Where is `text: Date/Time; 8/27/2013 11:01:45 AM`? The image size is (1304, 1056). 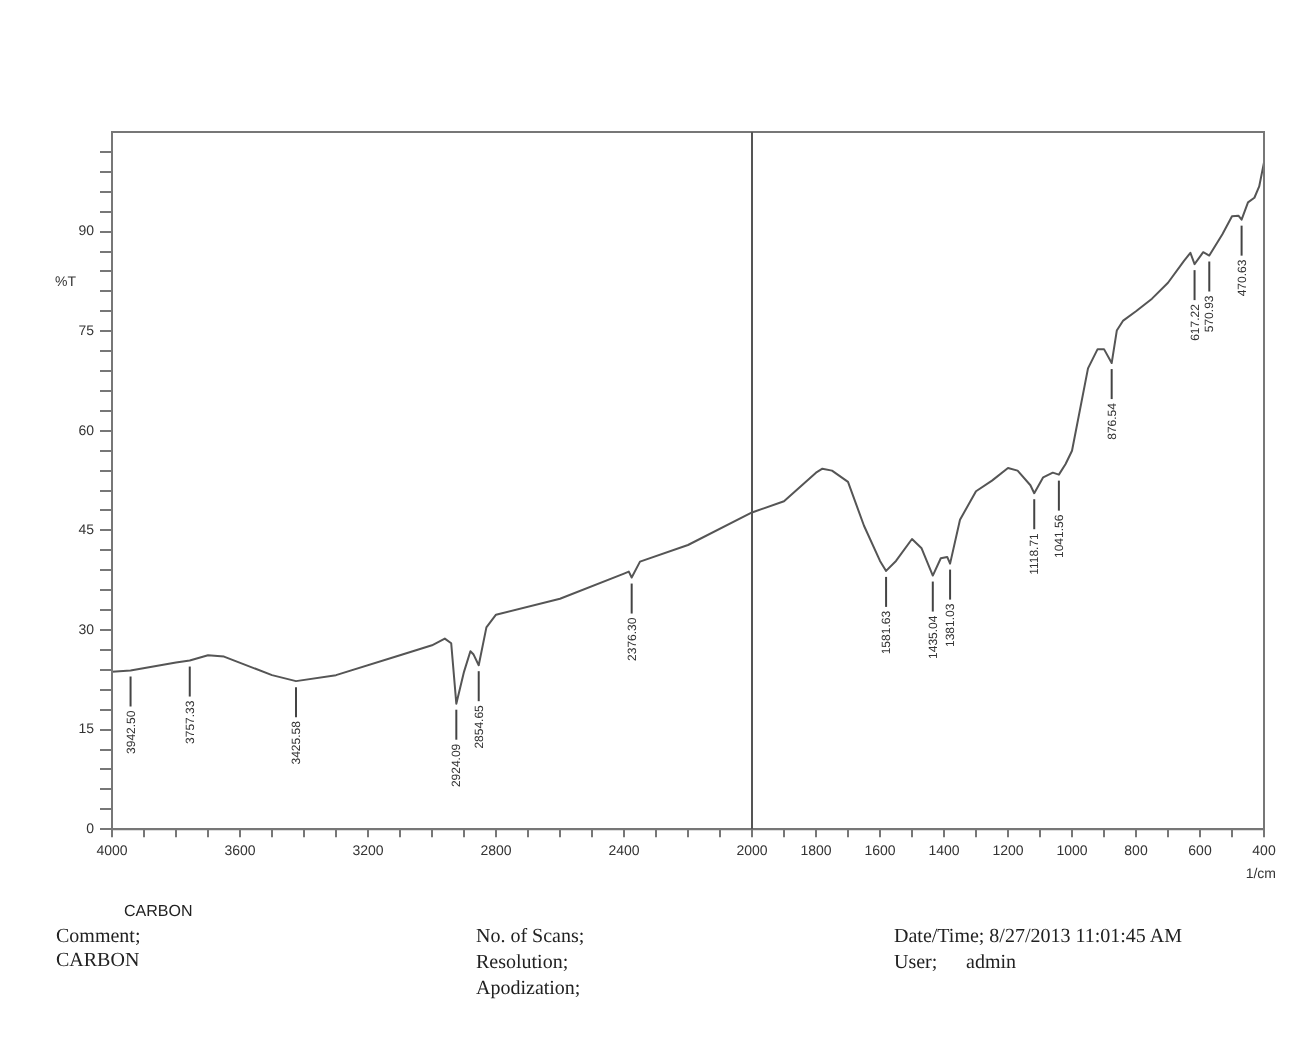
text: Date/Time; 8/27/2013 11:01:45 AM is located at coordinates (1038, 937).